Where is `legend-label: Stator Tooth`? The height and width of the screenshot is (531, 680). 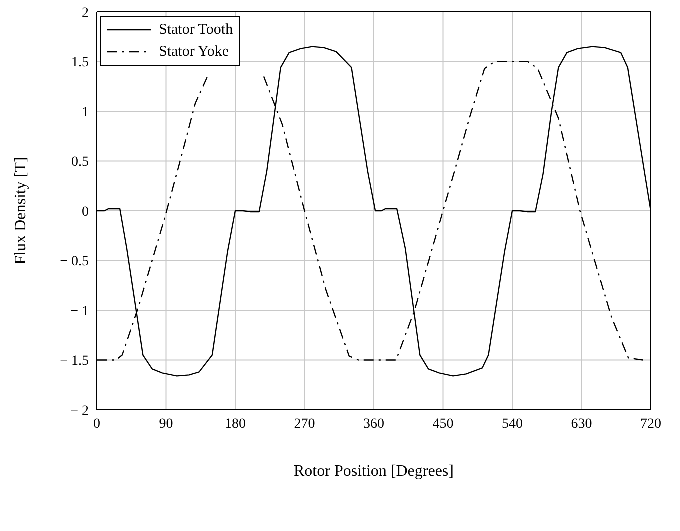
legend-label: Stator Tooth is located at coordinates (196, 30).